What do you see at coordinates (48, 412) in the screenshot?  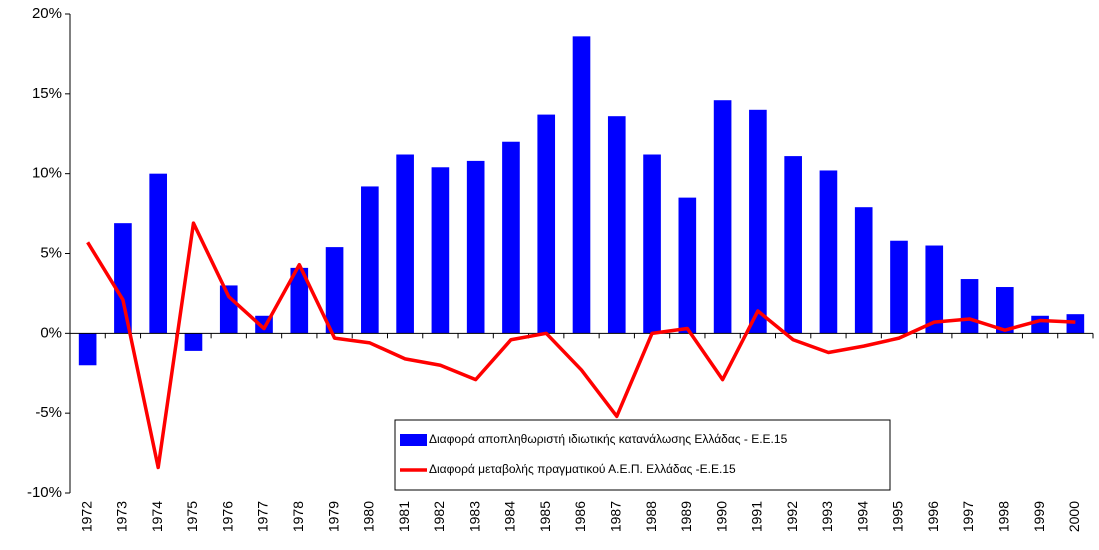 I see `y-tick-label: -5%` at bounding box center [48, 412].